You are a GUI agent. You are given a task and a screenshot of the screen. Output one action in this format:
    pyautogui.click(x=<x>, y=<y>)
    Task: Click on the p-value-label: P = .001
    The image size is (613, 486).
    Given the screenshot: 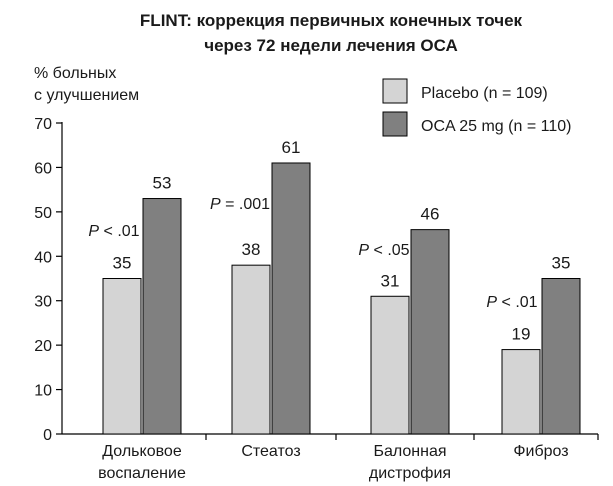 What is the action you would take?
    pyautogui.click(x=240, y=204)
    